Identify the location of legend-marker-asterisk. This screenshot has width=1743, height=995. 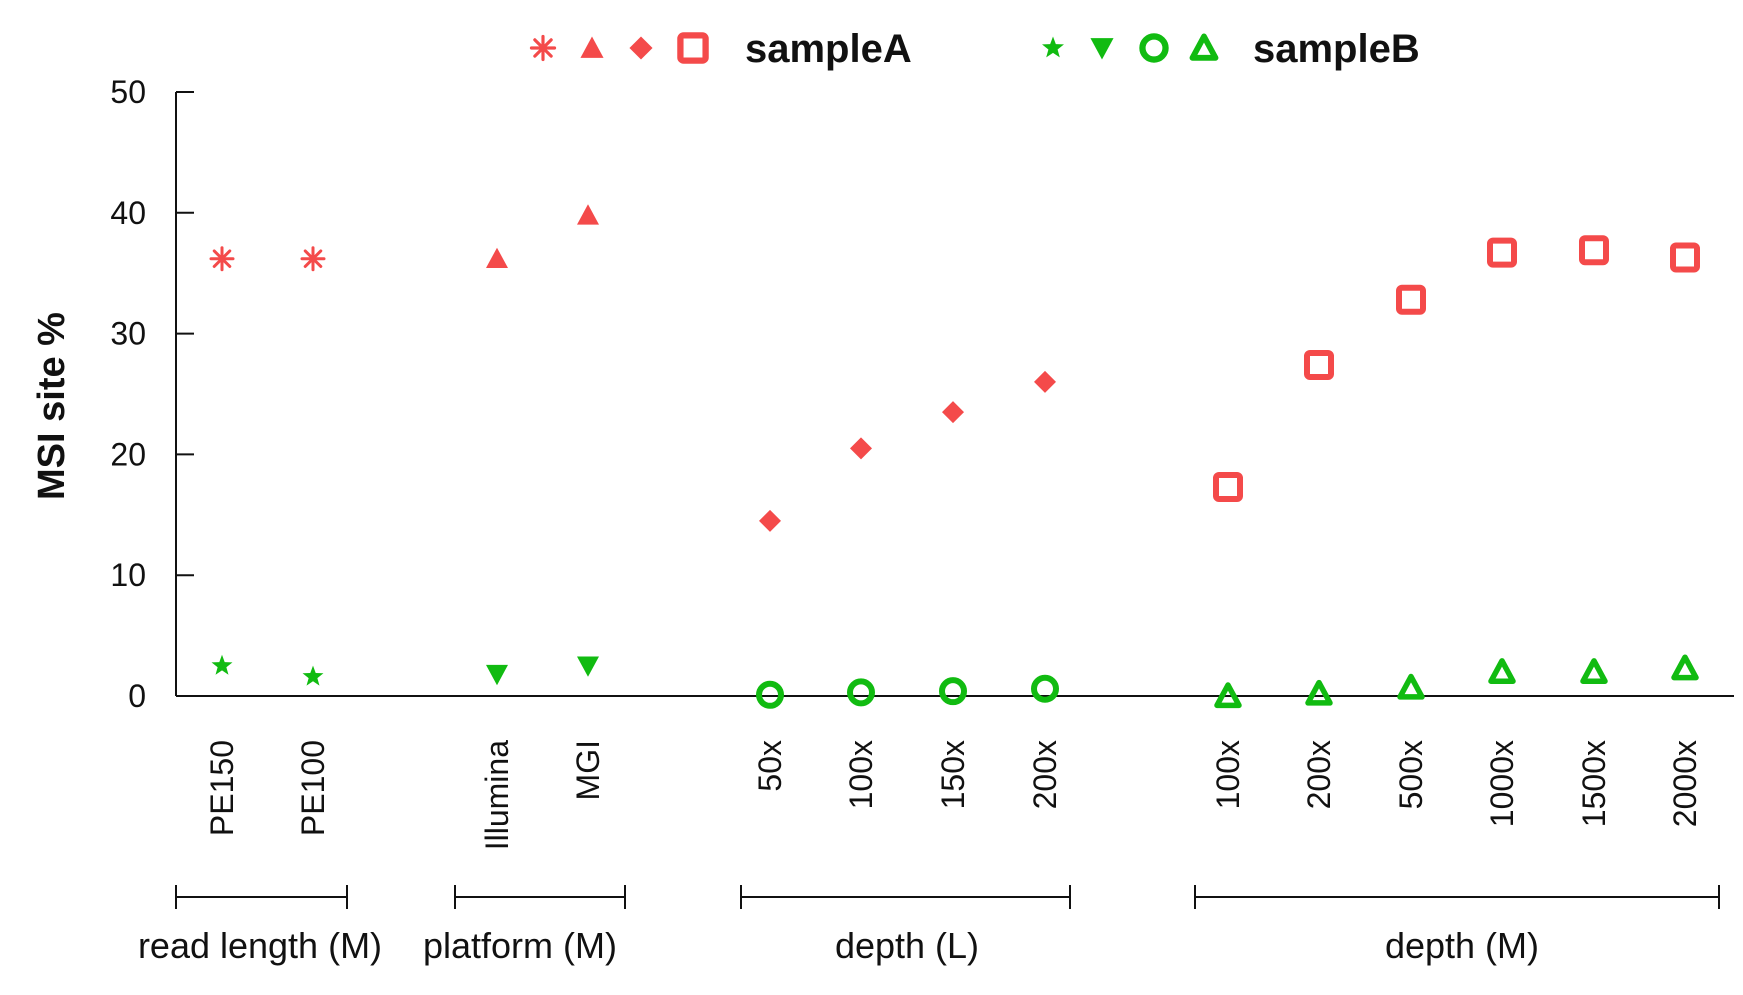
(543, 48).